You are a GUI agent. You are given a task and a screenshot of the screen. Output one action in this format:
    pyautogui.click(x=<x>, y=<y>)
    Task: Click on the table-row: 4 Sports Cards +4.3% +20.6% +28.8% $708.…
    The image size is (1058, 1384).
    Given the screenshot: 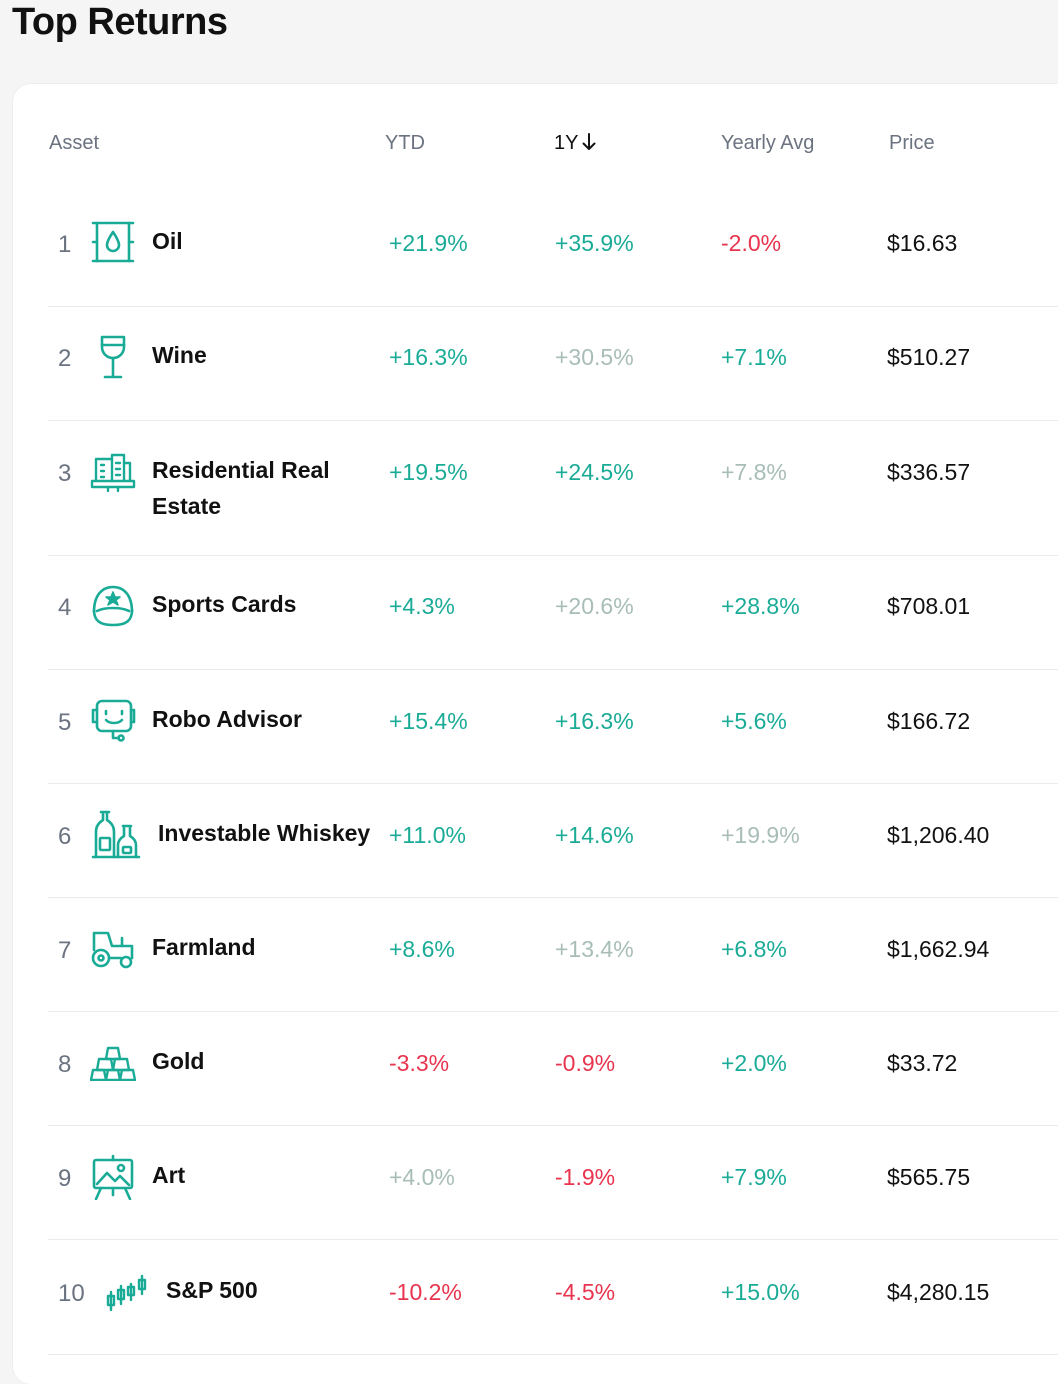 What is the action you would take?
    pyautogui.click(x=529, y=613)
    